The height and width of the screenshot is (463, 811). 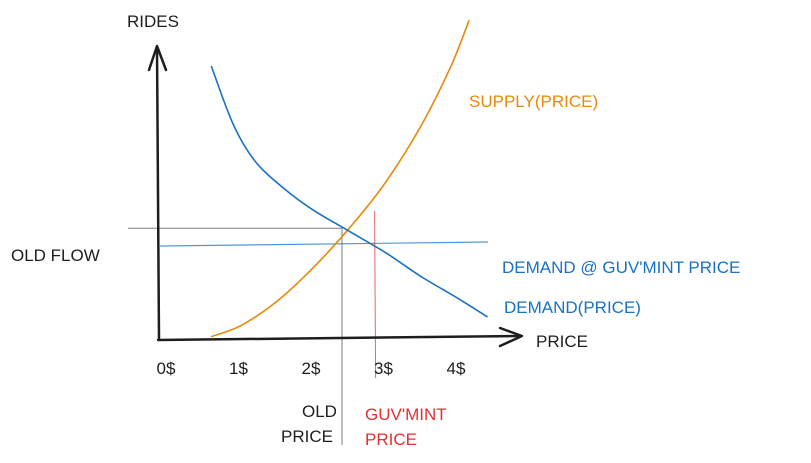 I want to click on y-axis, so click(x=158, y=194).